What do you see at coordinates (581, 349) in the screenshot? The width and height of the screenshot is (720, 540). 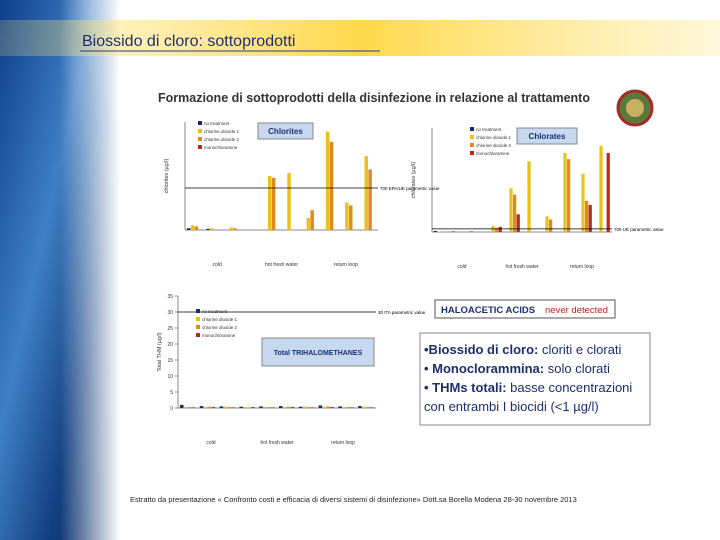 I see `bullet-text: cloriti e clorati` at bounding box center [581, 349].